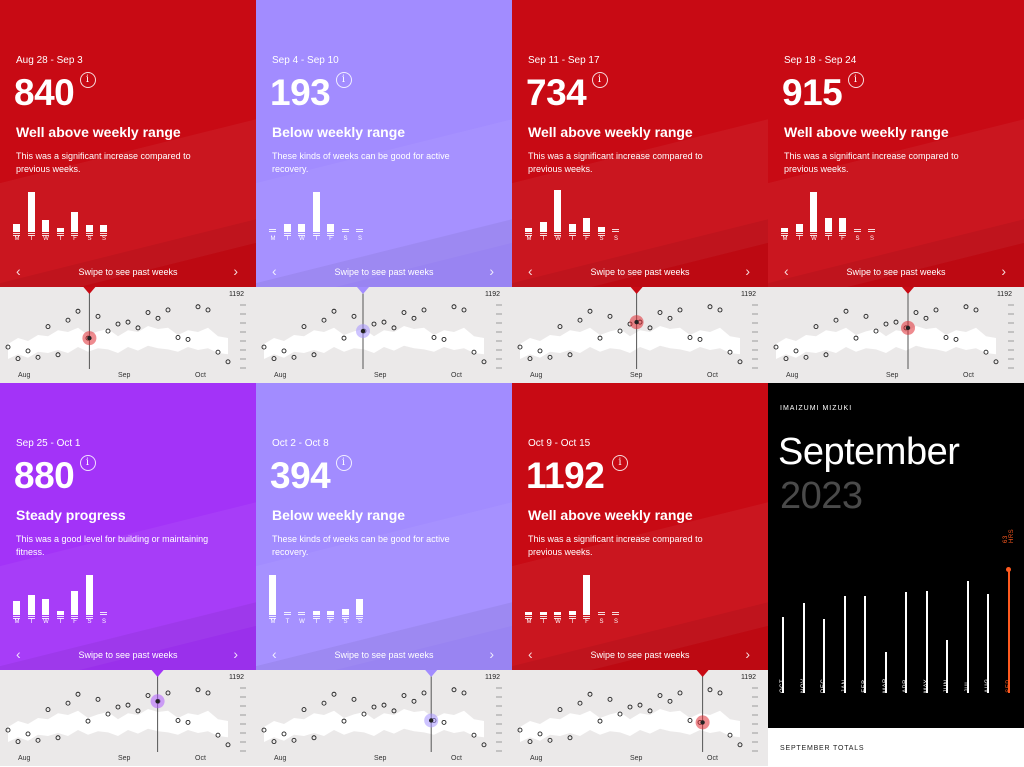  What do you see at coordinates (785, 239) in the screenshot?
I see `day-label: M` at bounding box center [785, 239].